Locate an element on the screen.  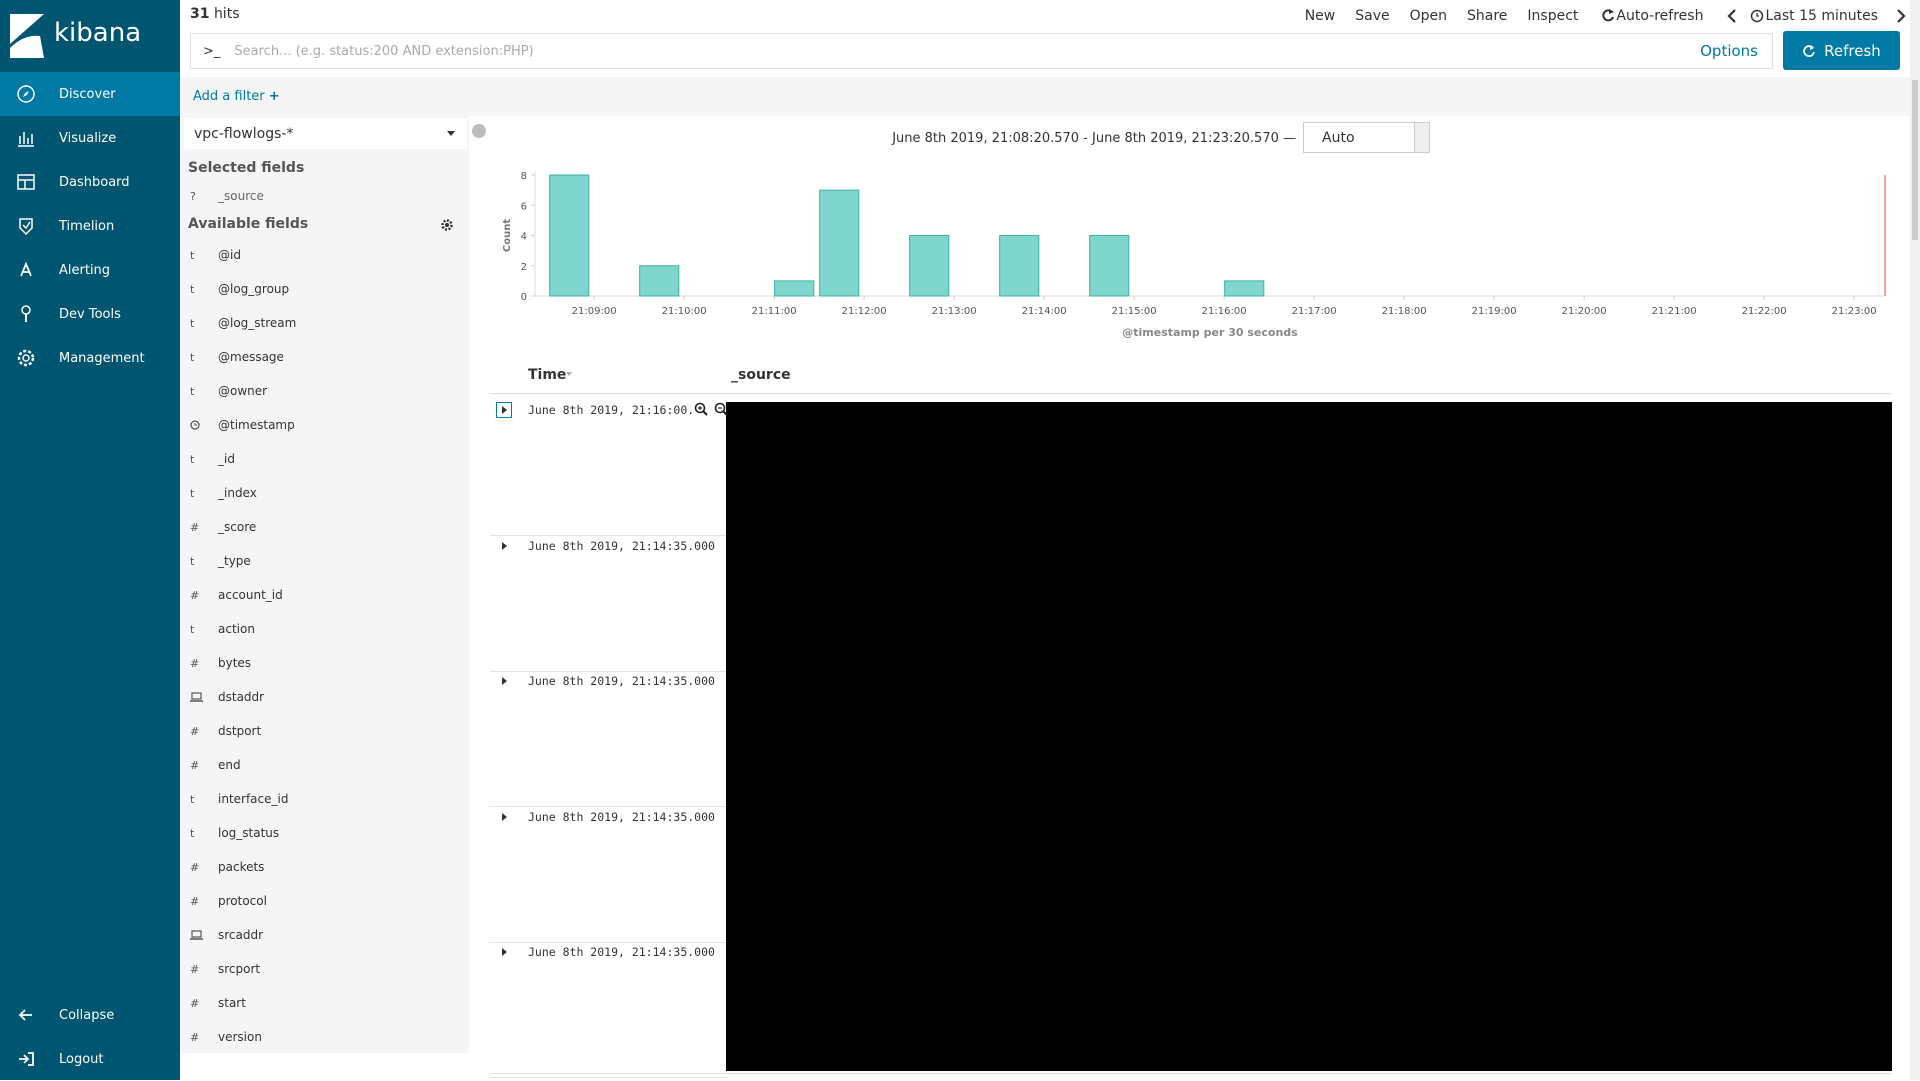
column-header: Time is located at coordinates (547, 375).